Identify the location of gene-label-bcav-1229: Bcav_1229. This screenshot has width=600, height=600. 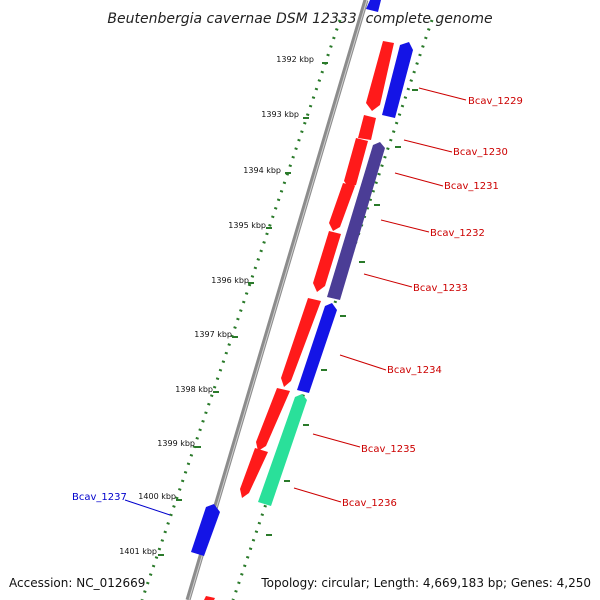
(495, 101).